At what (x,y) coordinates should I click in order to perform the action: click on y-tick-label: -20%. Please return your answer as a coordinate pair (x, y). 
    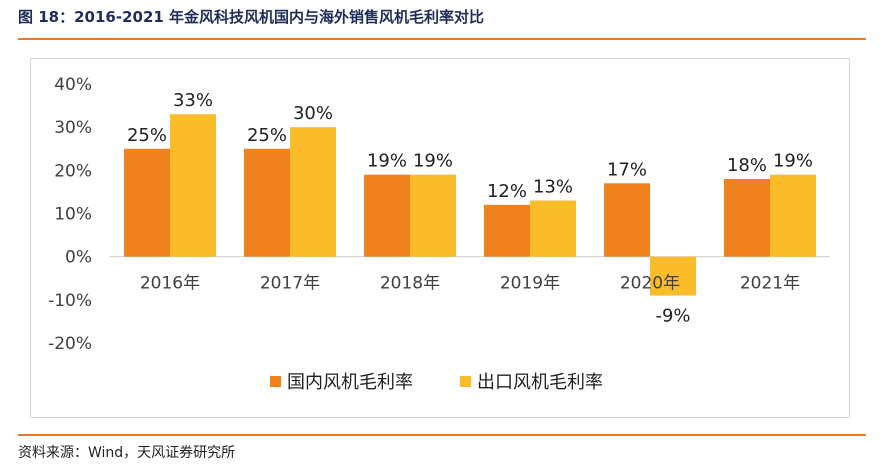
    Looking at the image, I should click on (70, 344).